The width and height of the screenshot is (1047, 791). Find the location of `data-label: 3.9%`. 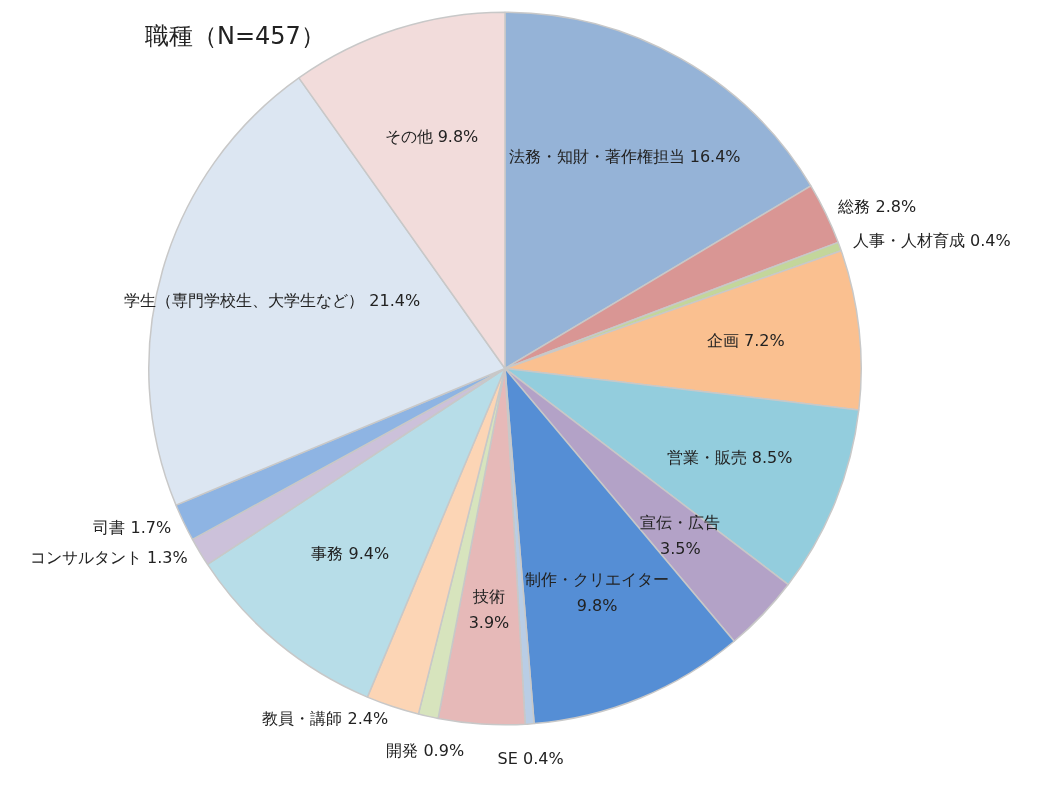

data-label: 3.9% is located at coordinates (489, 623).